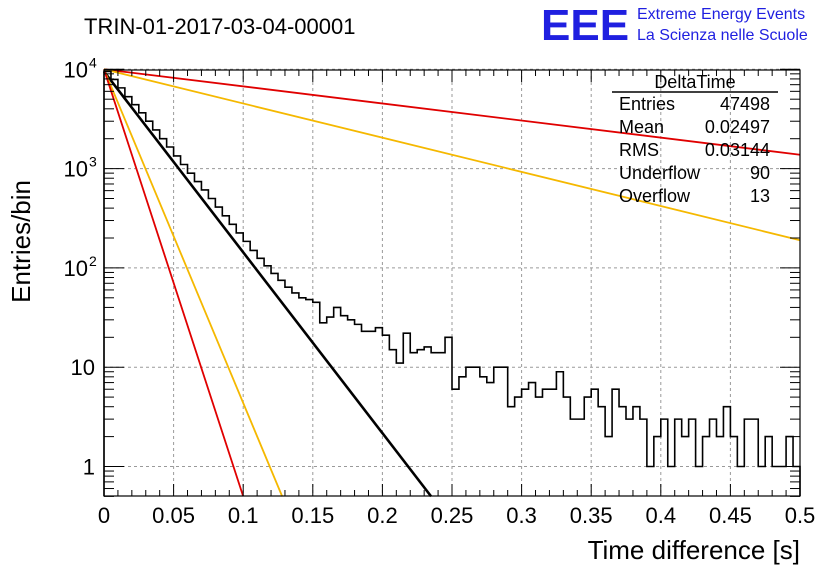  I want to click on stats-value: 47498, so click(745, 104).